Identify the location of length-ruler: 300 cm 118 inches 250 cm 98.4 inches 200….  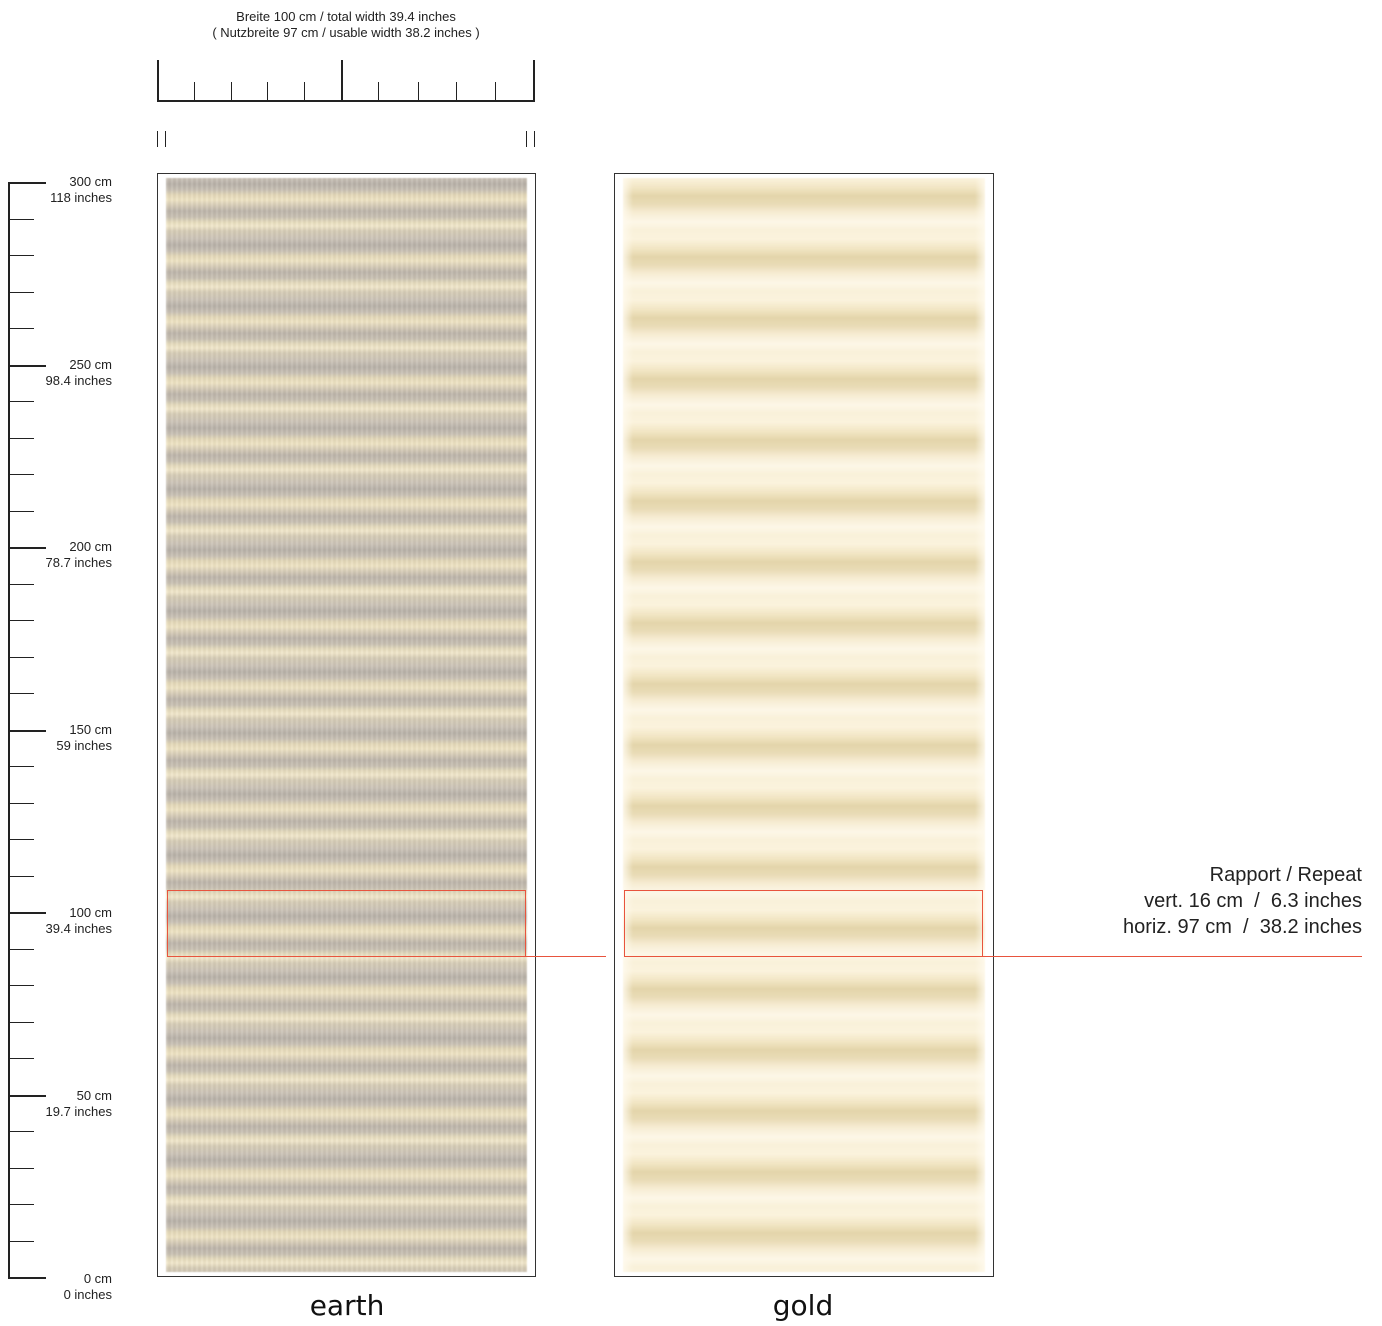
(75, 663).